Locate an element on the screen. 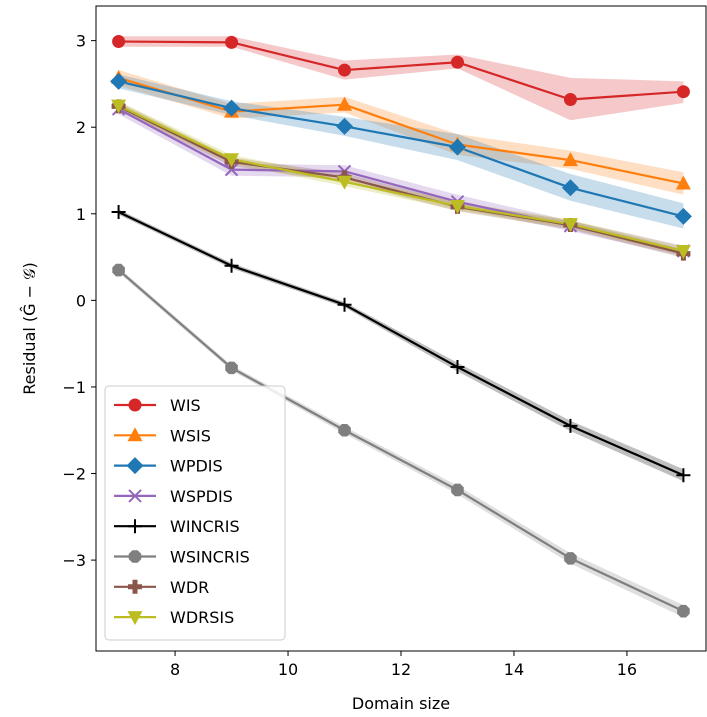 The width and height of the screenshot is (707, 717). legend-marker-wpdis is located at coordinates (135, 466).